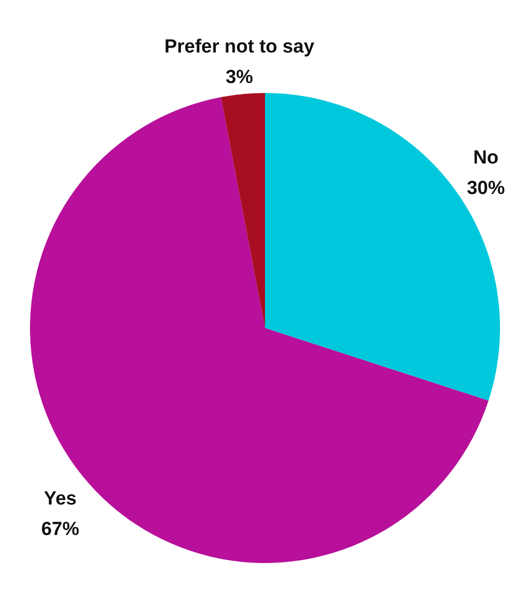 This screenshot has width=530, height=590. I want to click on slice-label: Prefer not to say, so click(239, 47).